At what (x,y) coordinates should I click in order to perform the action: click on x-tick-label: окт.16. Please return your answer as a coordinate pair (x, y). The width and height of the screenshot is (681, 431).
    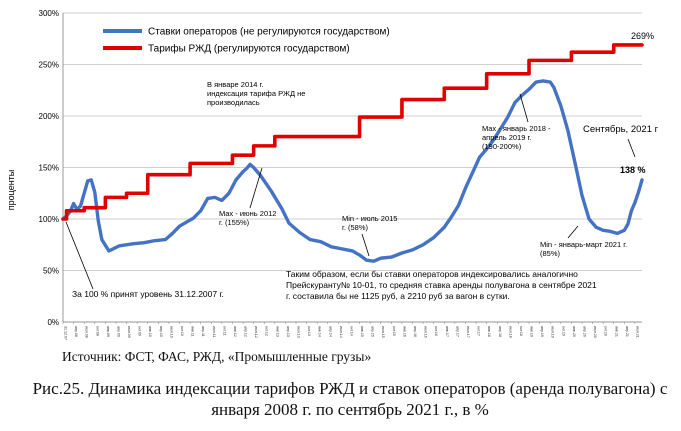
    Looking at the image, I should click on (436, 331).